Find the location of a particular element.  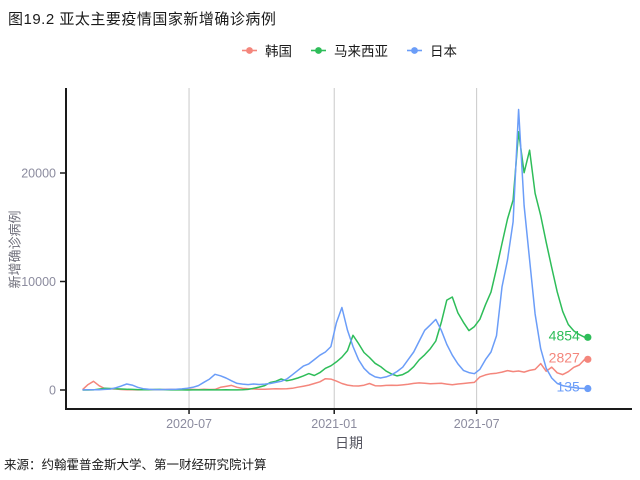

x-tick-label: 2021-07 is located at coordinates (477, 424).